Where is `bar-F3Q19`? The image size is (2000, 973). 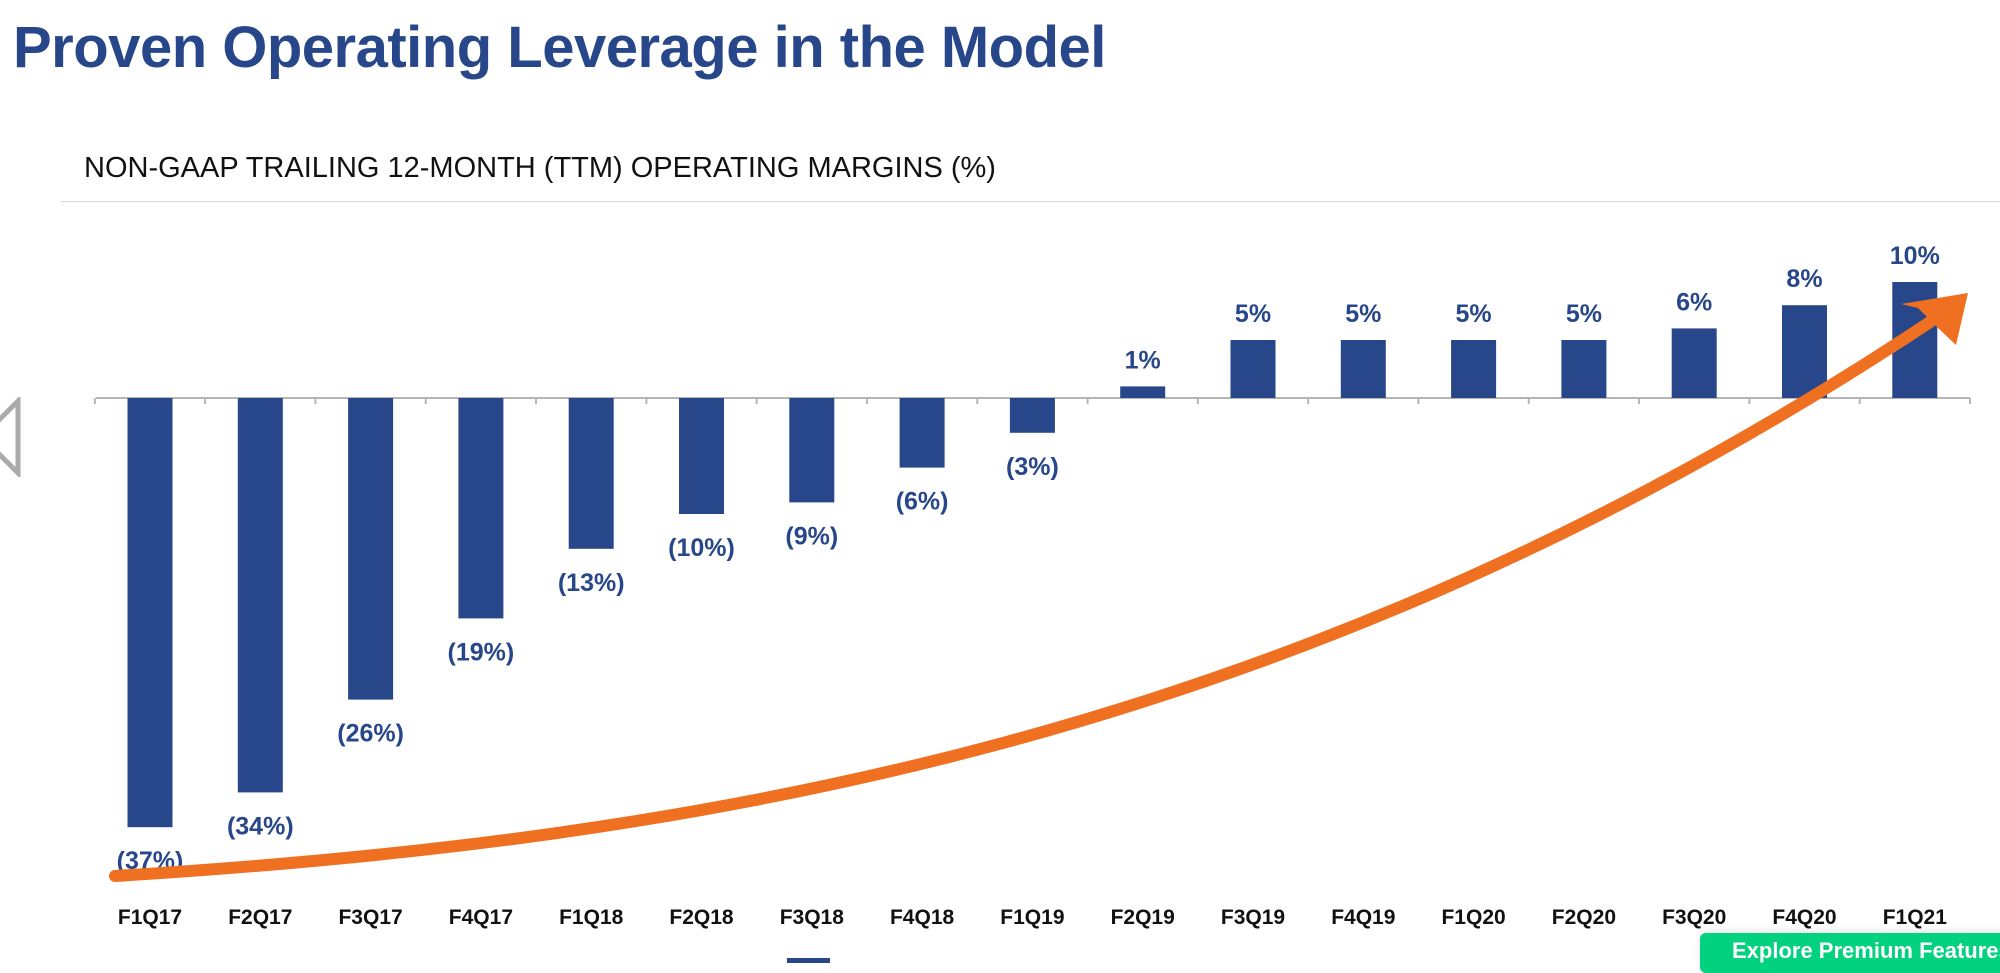 bar-F3Q19 is located at coordinates (1253, 369).